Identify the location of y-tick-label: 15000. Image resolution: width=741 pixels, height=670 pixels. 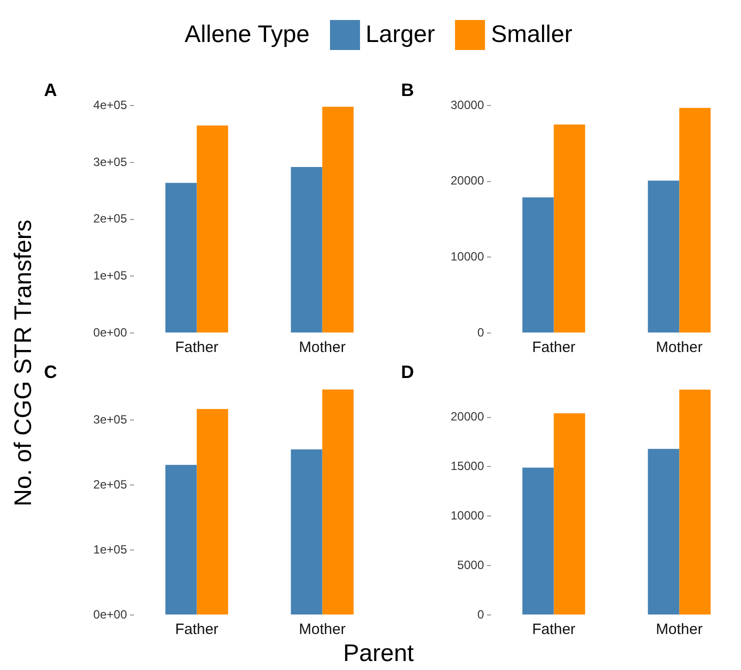
(467, 466).